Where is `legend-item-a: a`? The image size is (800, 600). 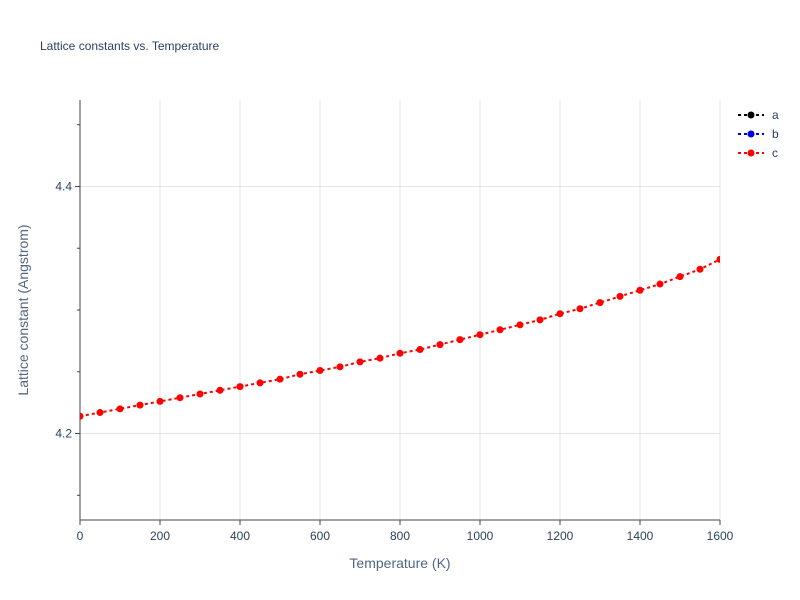 legend-item-a: a is located at coordinates (758, 115).